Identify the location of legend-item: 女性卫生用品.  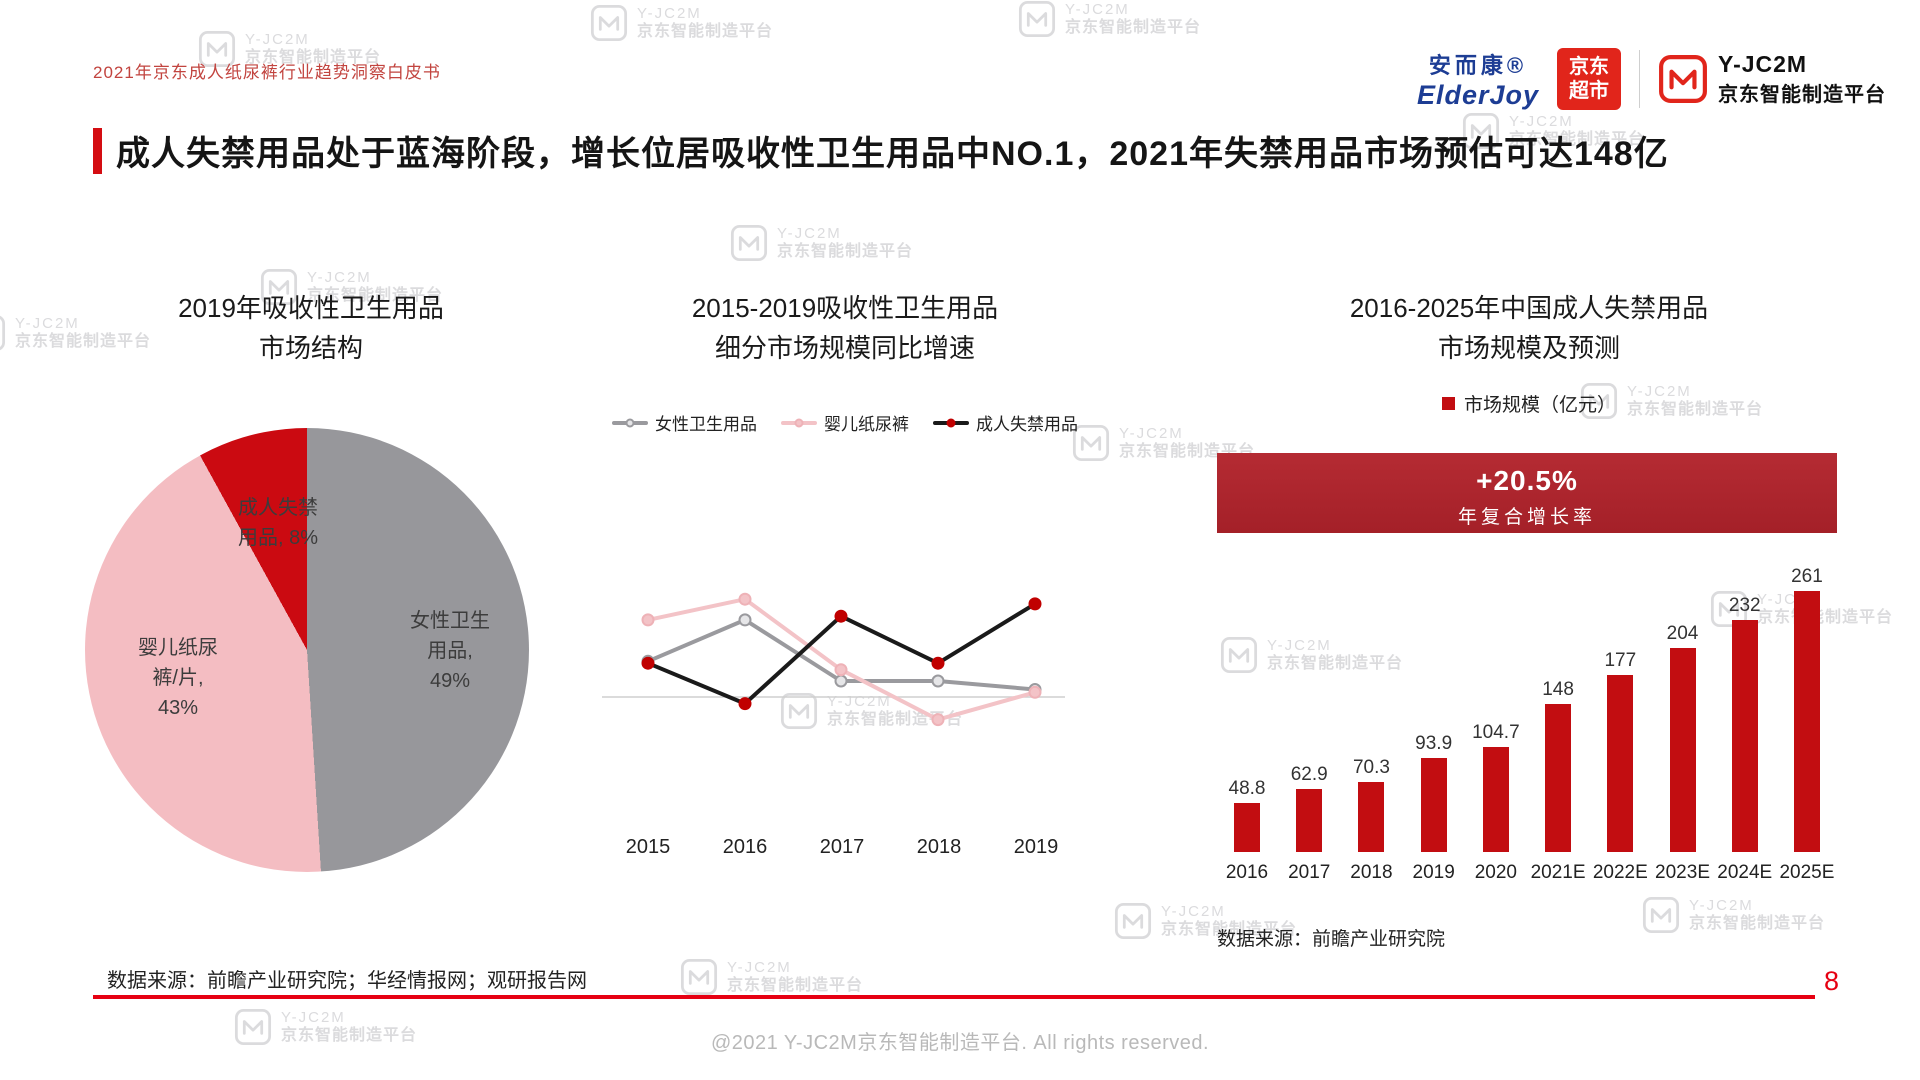
(684, 422).